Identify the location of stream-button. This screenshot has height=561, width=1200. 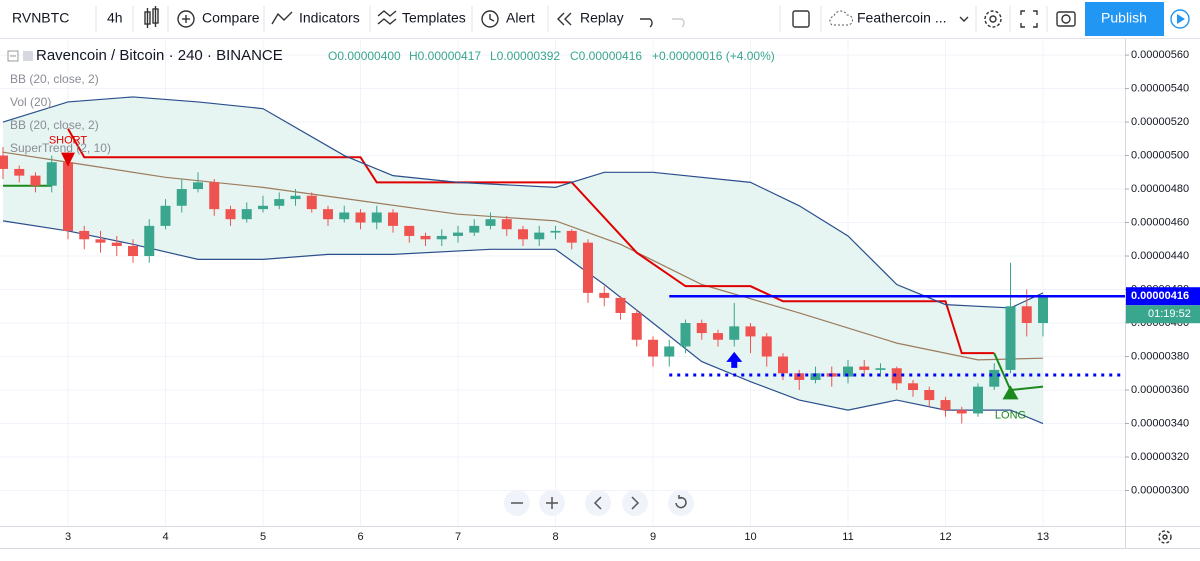
(1180, 19).